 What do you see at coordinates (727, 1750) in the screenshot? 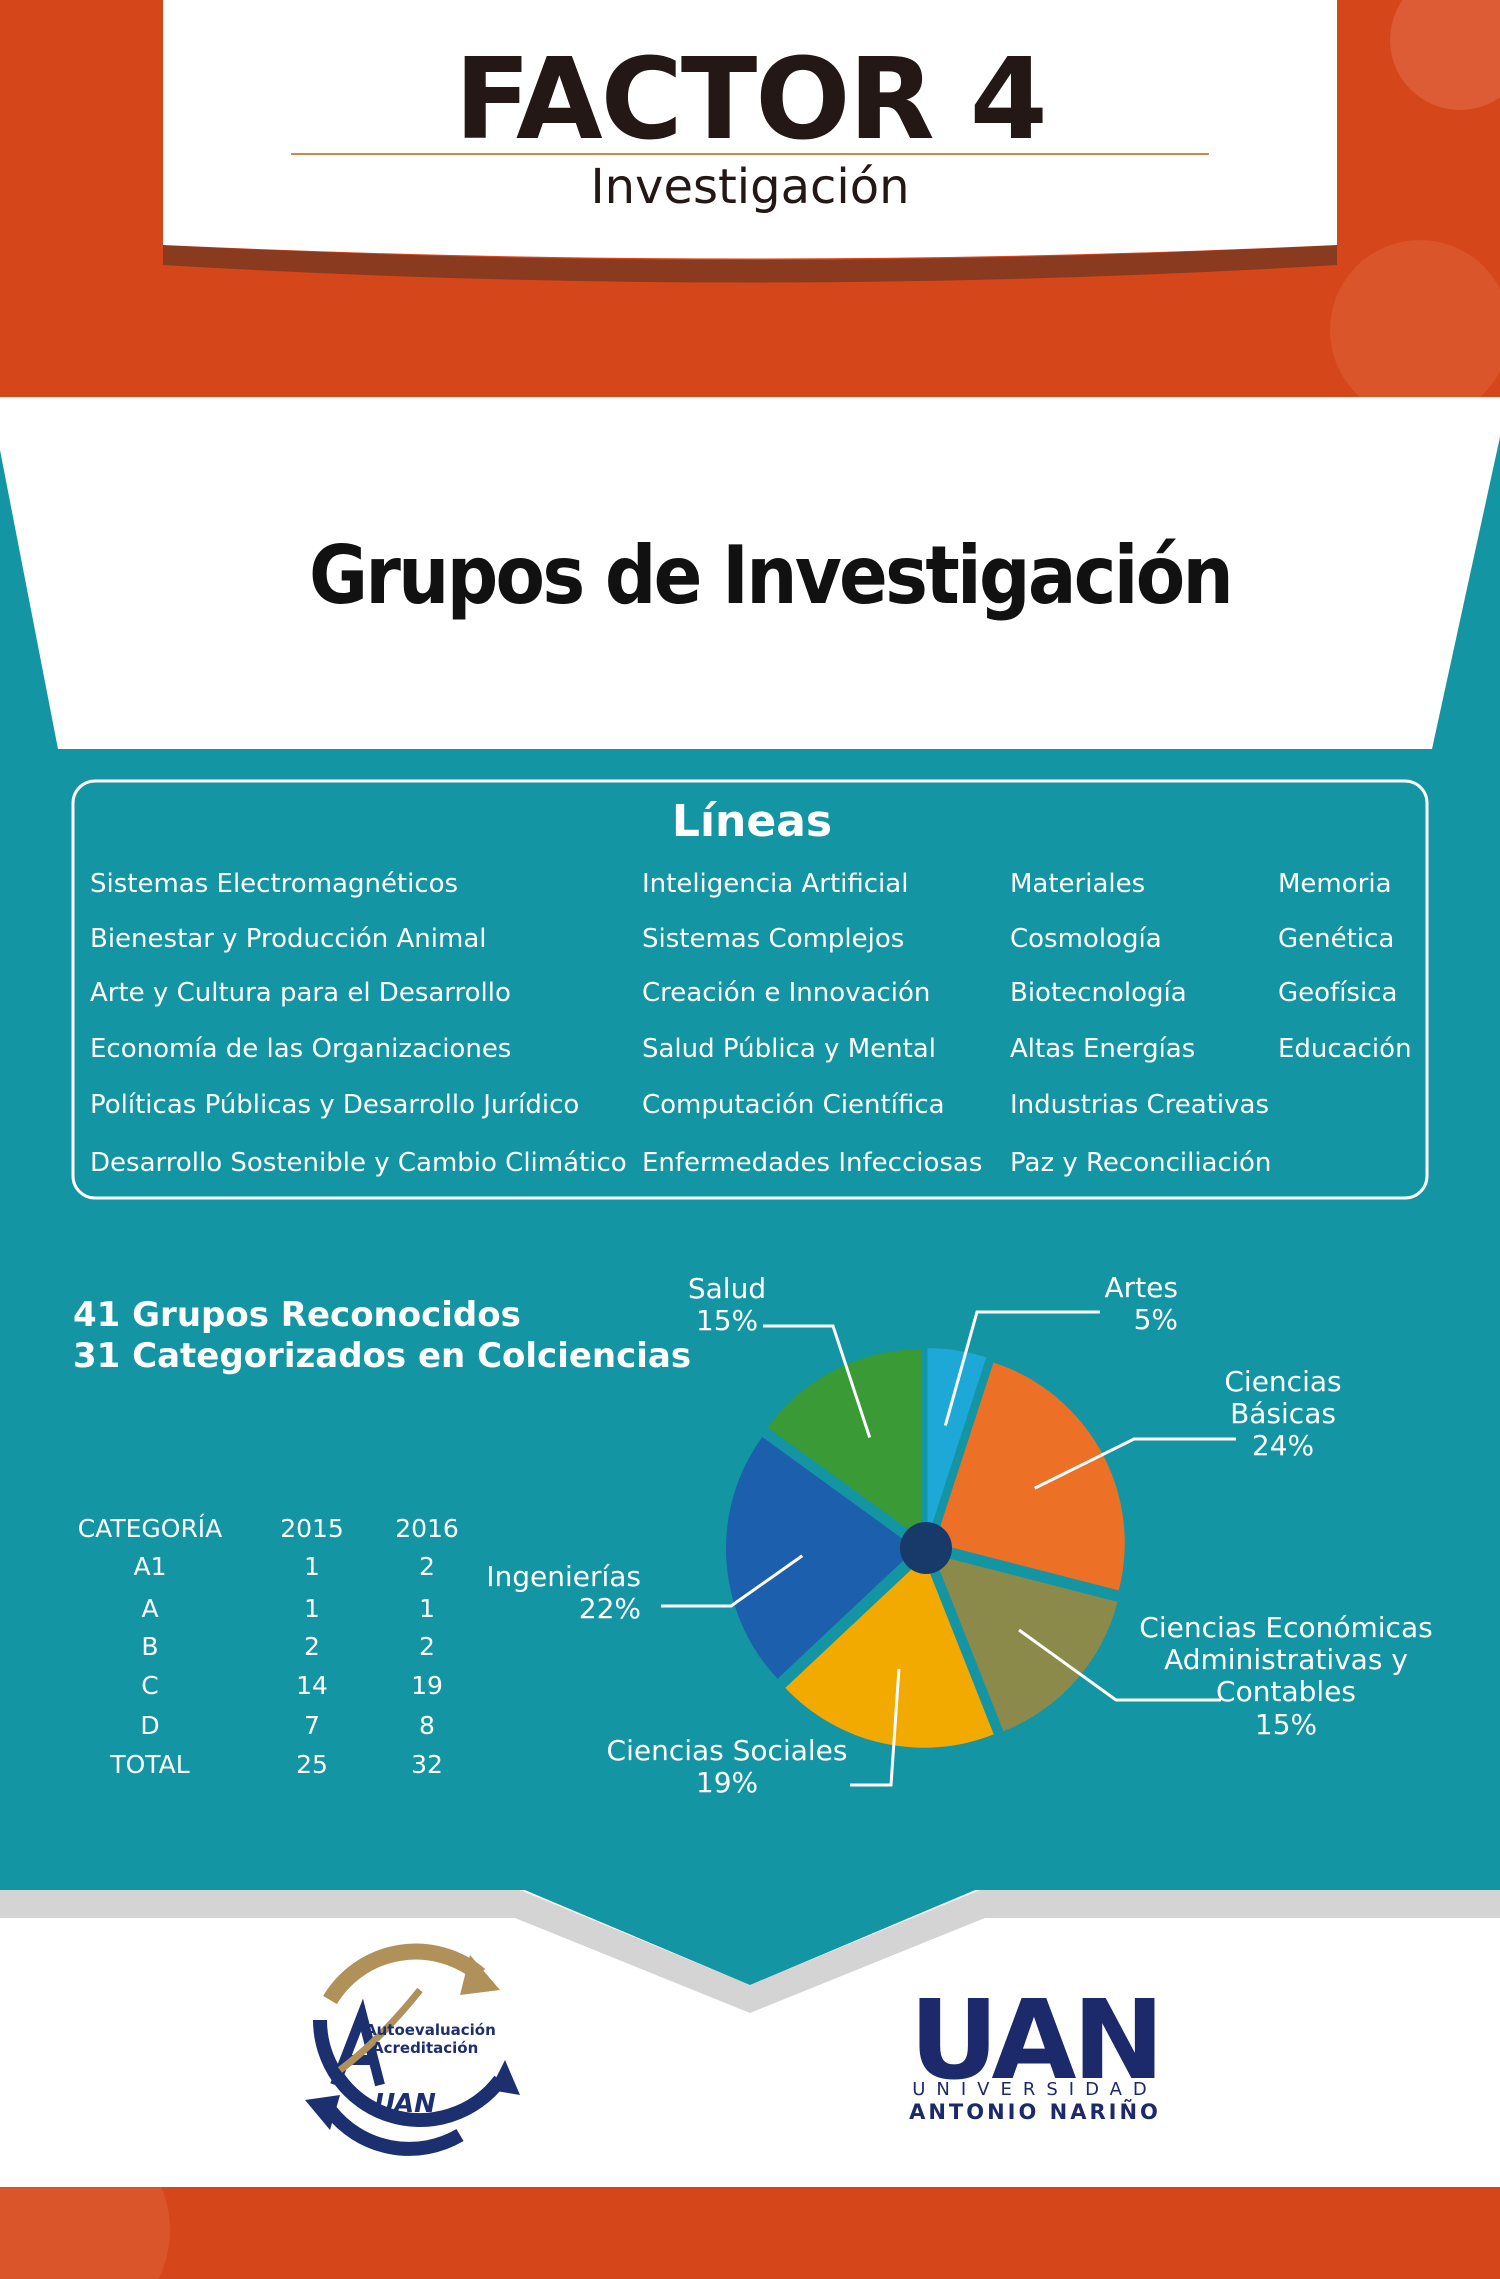
I see `slice-category: Ciencias Sociales` at bounding box center [727, 1750].